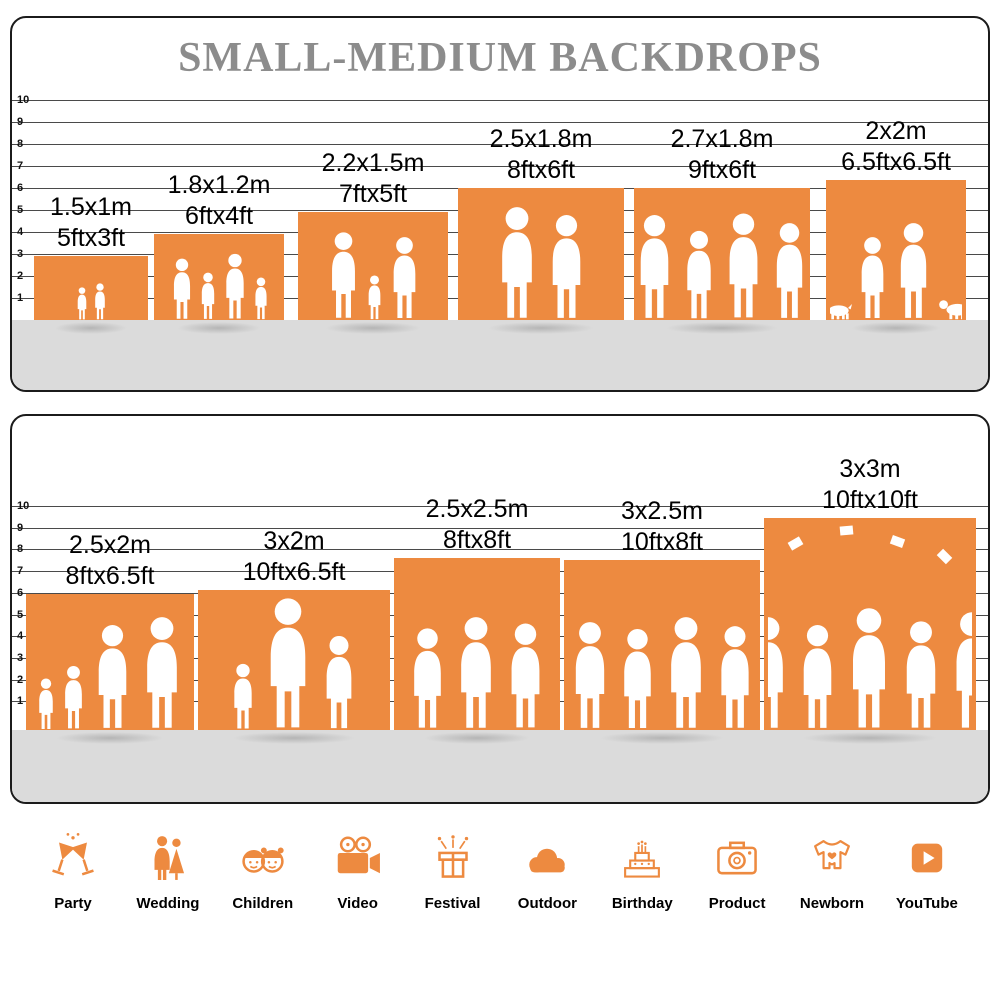 This screenshot has width=1000, height=1000. I want to click on metric-size: 2.2x1.5m, so click(373, 163).